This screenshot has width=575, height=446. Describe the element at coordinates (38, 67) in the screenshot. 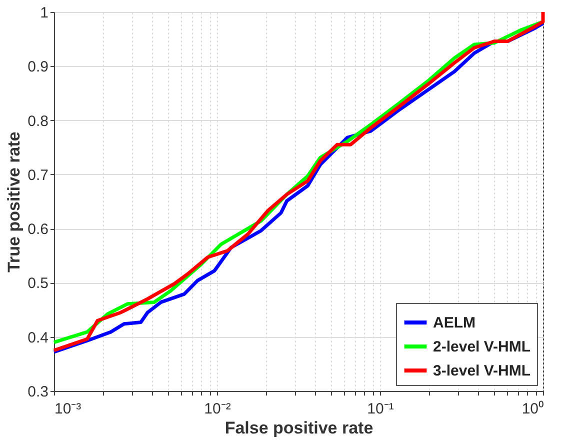

I see `y-tick-label: 0.9` at that location.